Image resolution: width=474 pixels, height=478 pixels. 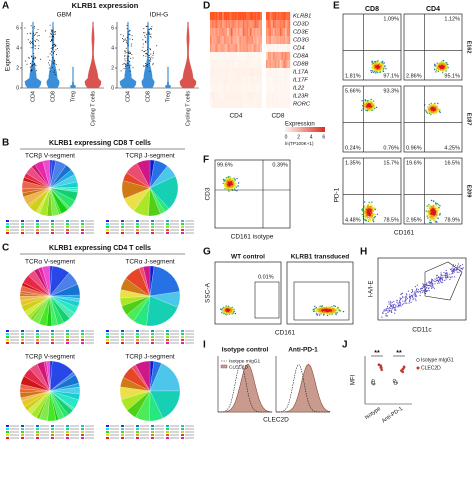 I want to click on label: GBM, so click(x=64, y=15).